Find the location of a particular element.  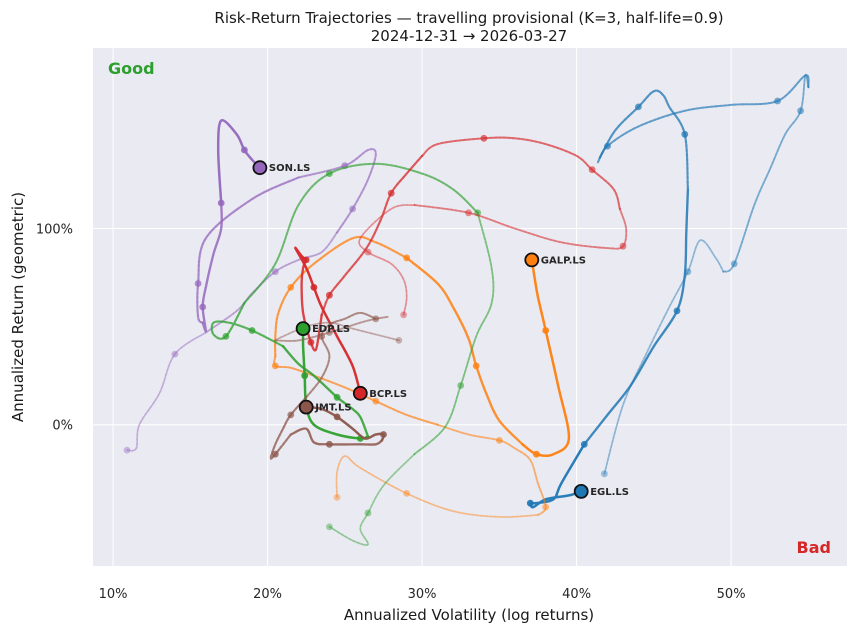

ticker-label: BCP.LS is located at coordinates (388, 394).